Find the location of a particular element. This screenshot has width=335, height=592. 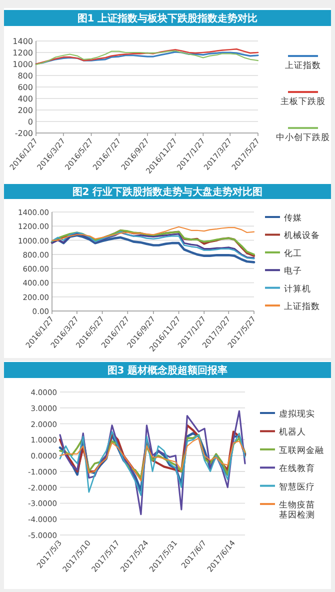

legend-label: 生物疫苗基因检测 is located at coordinates (297, 510).